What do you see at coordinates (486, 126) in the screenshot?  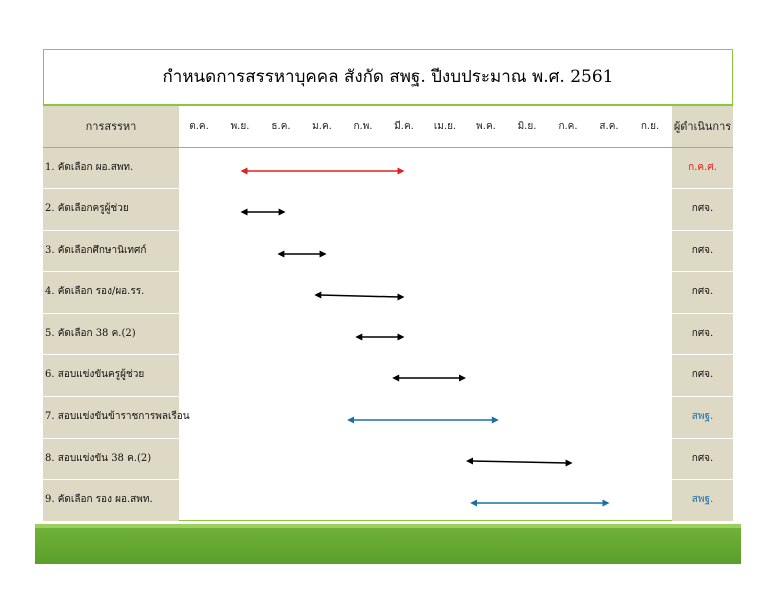 I see `month-header: พ.ค.` at bounding box center [486, 126].